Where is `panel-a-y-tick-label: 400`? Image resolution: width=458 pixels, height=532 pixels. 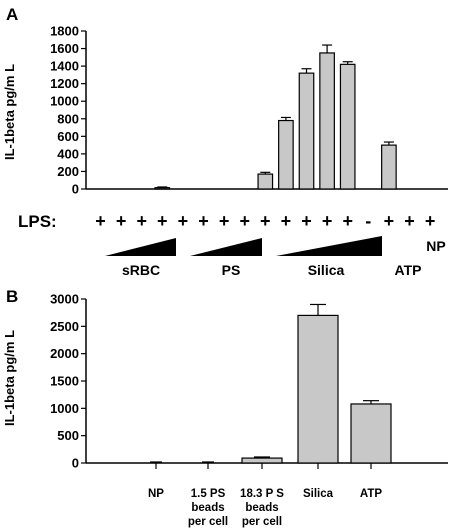 panel-a-y-tick-label: 400 is located at coordinates (68, 153).